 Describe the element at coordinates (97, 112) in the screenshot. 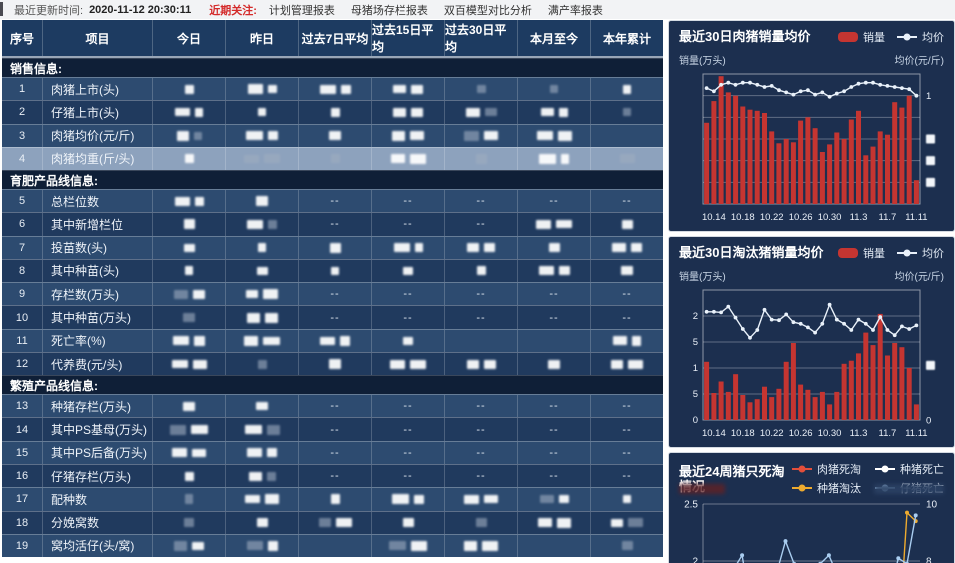

I see `row-label: 仔猪上市(头)` at that location.